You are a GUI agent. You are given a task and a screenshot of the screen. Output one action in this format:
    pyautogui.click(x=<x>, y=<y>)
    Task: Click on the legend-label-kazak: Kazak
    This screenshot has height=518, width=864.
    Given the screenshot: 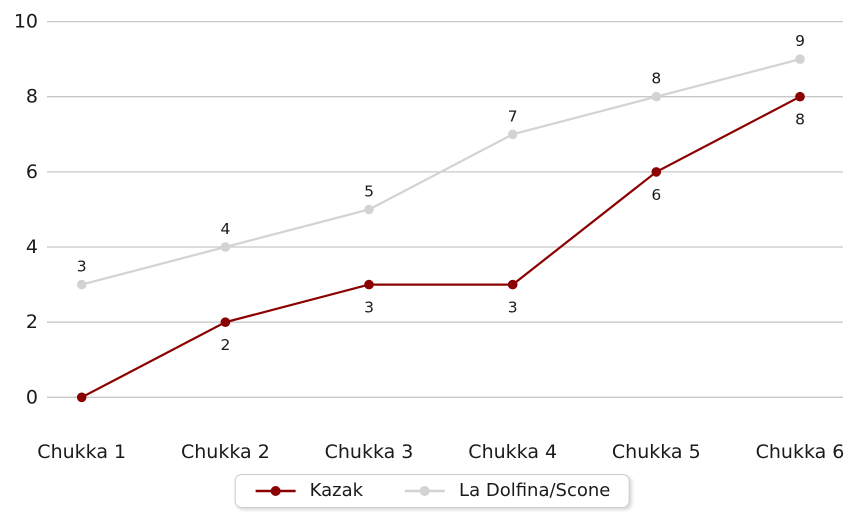 What is the action you would take?
    pyautogui.click(x=336, y=491)
    